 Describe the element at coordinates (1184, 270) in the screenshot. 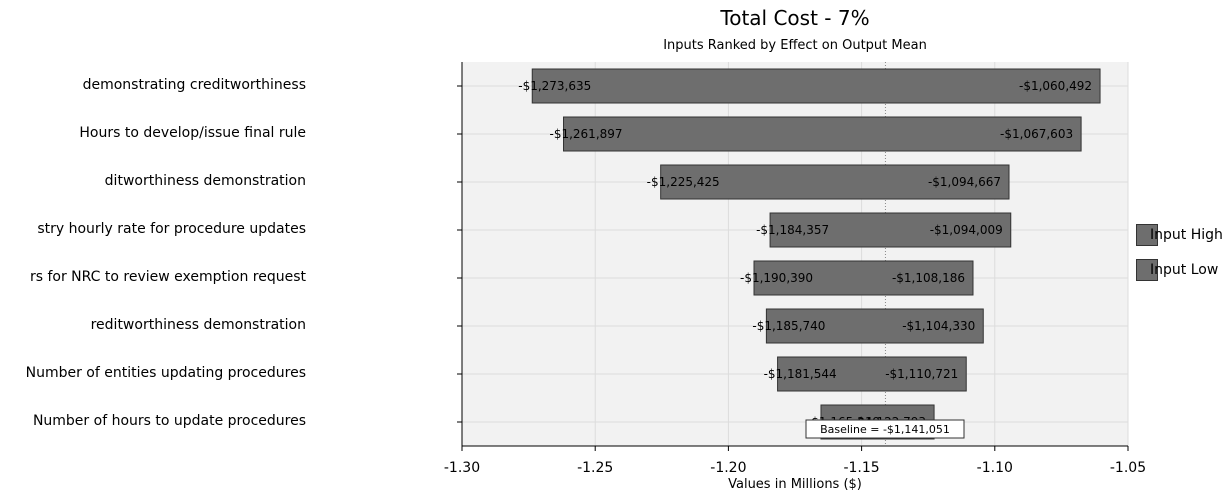

I see `legend-label-low: Input Low` at that location.